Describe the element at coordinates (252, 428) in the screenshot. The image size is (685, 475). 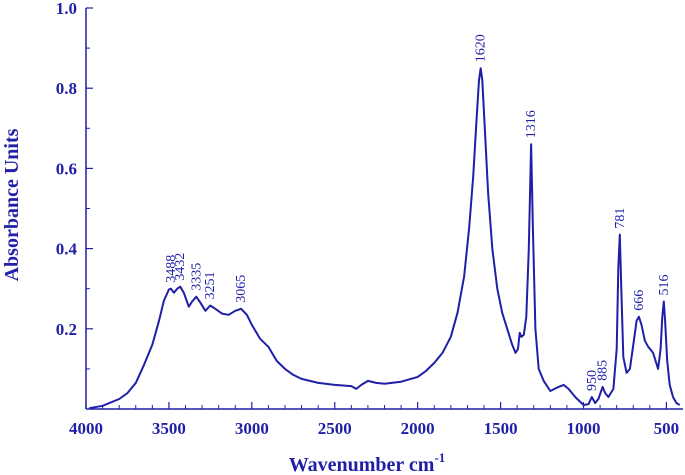
I see `x-tick-label: 3000` at that location.